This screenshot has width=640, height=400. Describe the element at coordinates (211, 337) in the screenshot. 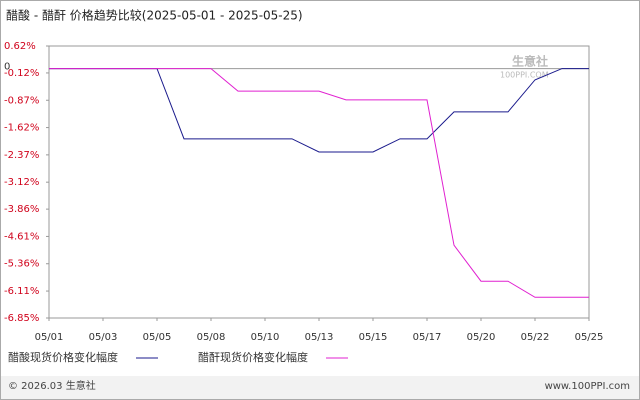

I see `x-tick-label: 05/08` at that location.